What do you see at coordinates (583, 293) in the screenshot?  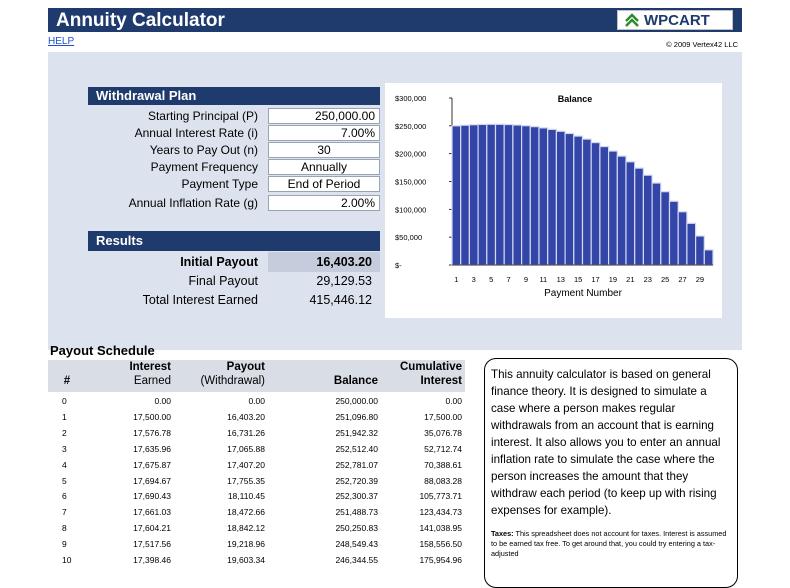 I see `x-axis-label: Payment Number` at bounding box center [583, 293].